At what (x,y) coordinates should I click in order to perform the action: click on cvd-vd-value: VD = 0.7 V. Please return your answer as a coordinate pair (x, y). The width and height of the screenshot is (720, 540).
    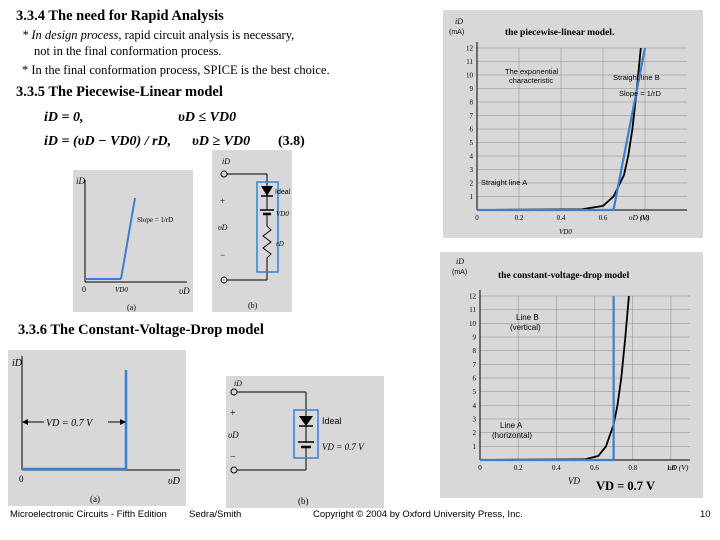
    Looking at the image, I should click on (625, 486).